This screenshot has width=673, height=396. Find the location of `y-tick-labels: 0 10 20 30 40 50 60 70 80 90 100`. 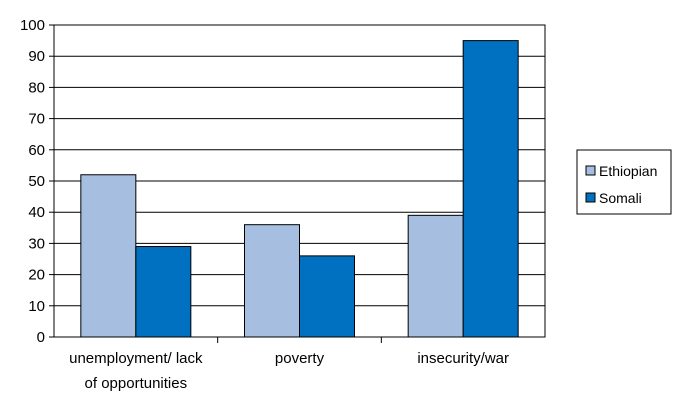

y-tick-labels: 0 10 20 30 40 50 60 70 80 90 100 is located at coordinates (32, 181).